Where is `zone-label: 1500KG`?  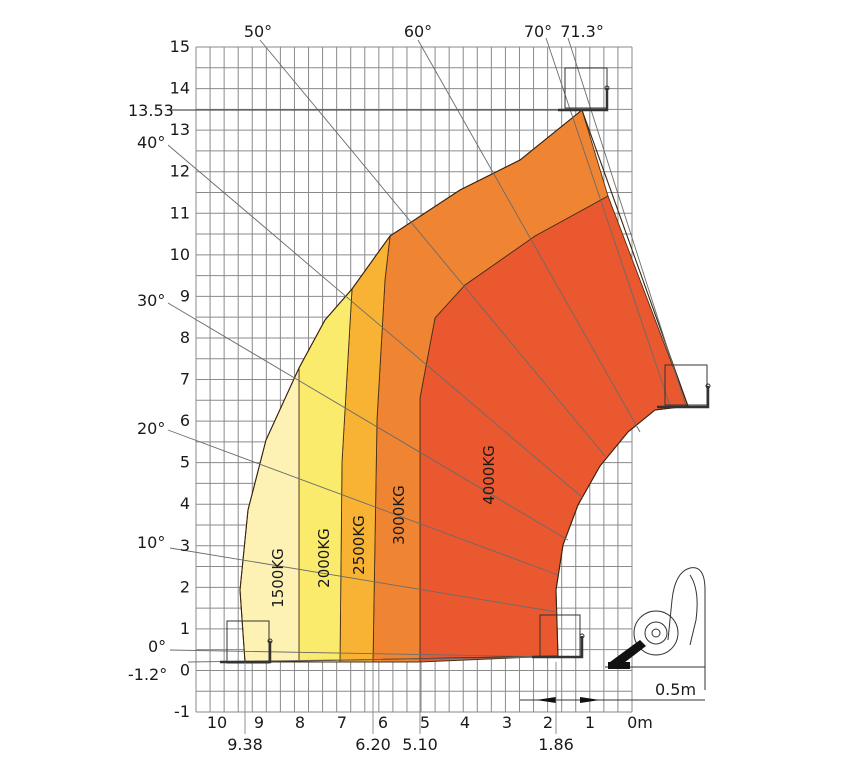 zone-label: 1500KG is located at coordinates (278, 578).